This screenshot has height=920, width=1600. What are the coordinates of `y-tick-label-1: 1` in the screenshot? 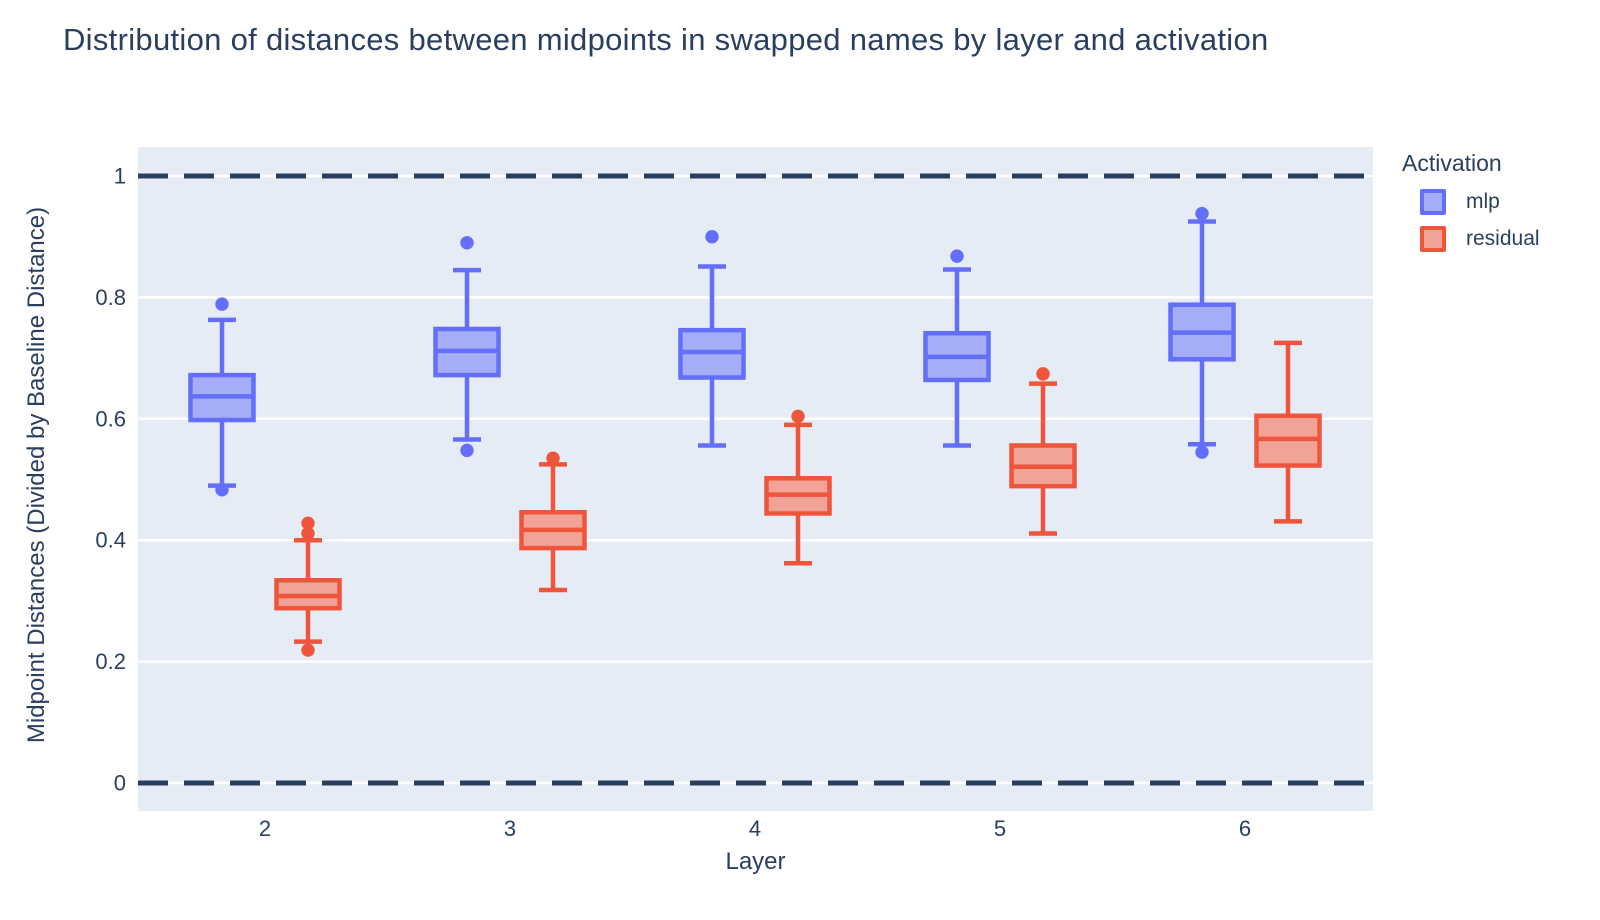 It's located at (120, 176).